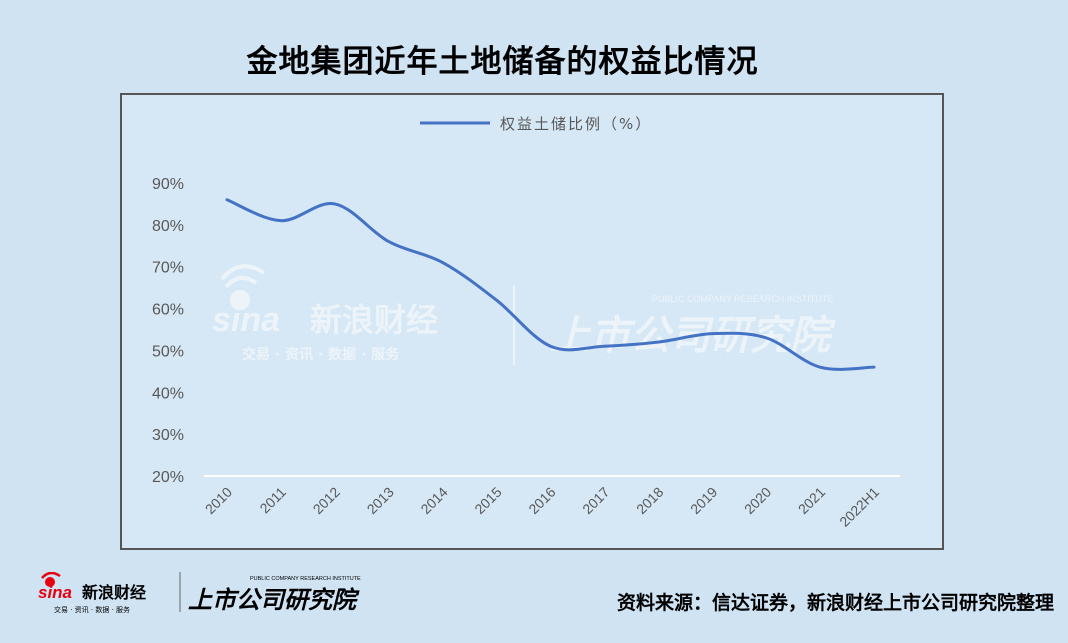 This screenshot has height=643, width=1068. I want to click on institute-text-small: 上市公司研究院, so click(274, 600).